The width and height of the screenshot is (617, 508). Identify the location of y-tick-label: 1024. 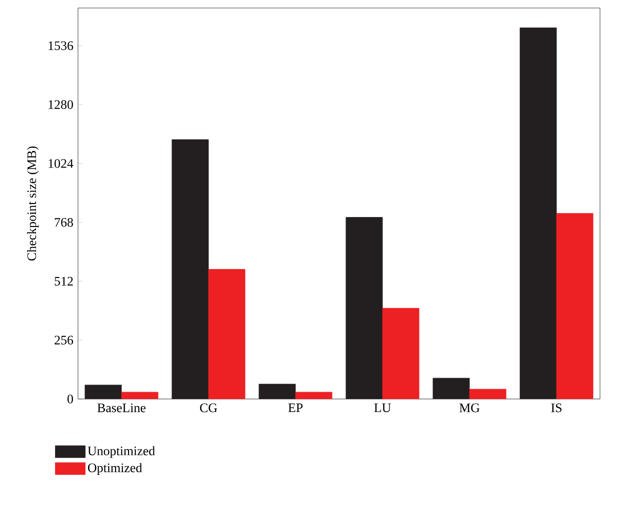
(61, 163).